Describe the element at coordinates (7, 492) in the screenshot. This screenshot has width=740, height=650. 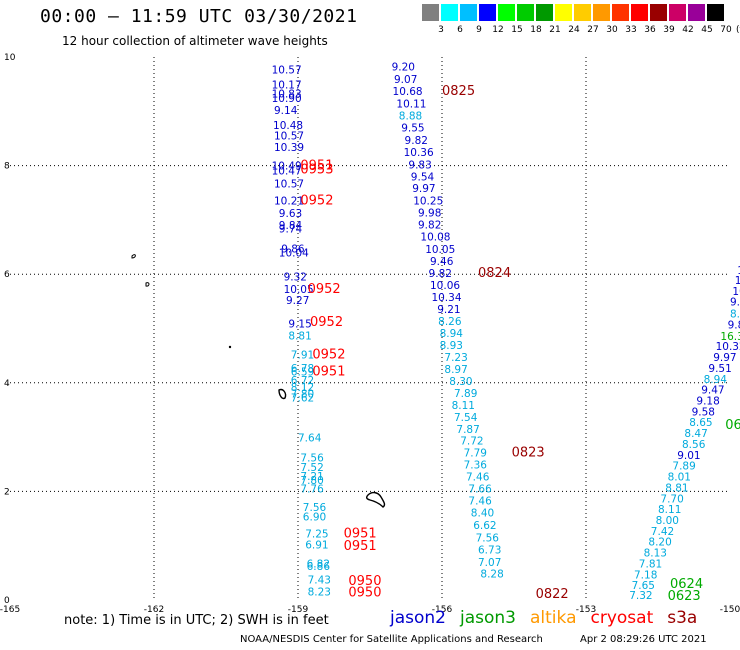
I see `y-tick-label: 2` at that location.